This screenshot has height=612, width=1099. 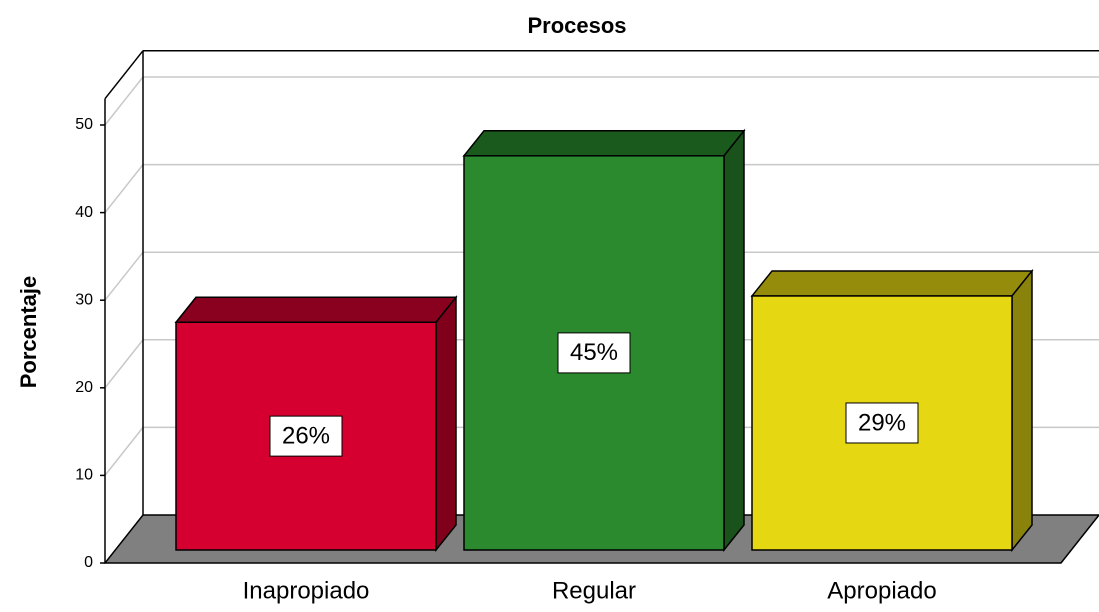 What do you see at coordinates (84, 387) in the screenshot?
I see `y-tick-label: 20` at bounding box center [84, 387].